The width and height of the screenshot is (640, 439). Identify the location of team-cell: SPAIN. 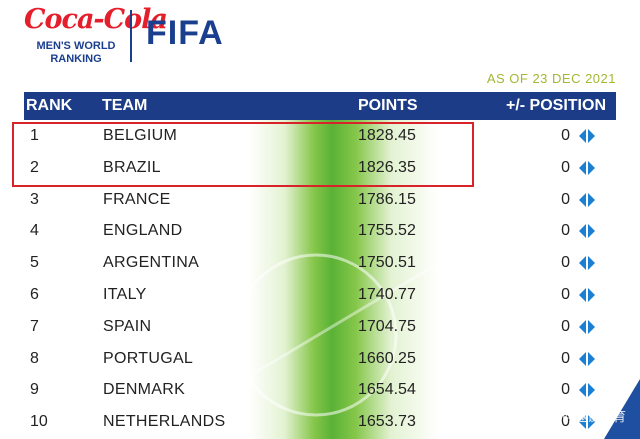
(127, 326).